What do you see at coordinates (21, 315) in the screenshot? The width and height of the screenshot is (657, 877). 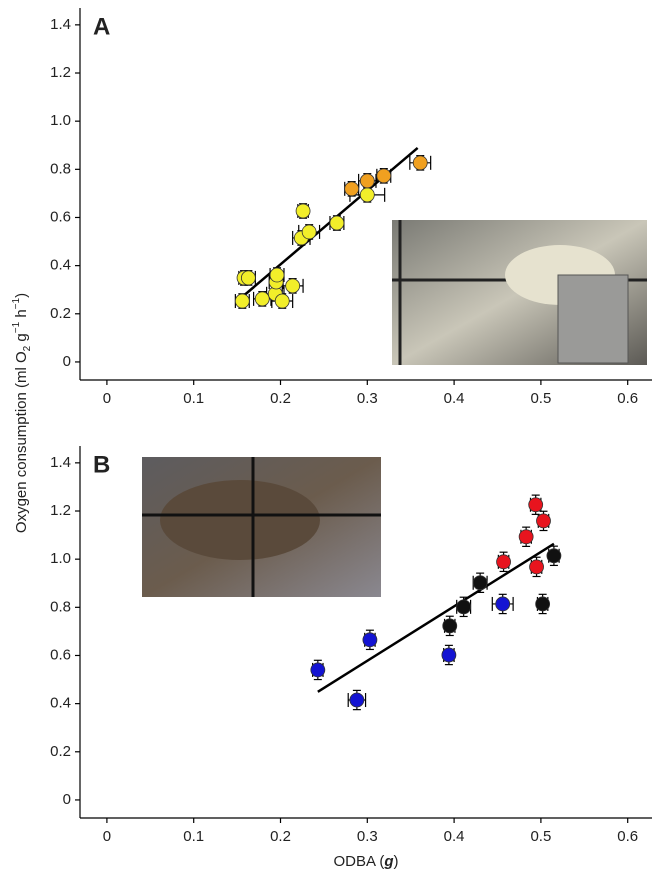 I see `label-part: h` at bounding box center [21, 315].